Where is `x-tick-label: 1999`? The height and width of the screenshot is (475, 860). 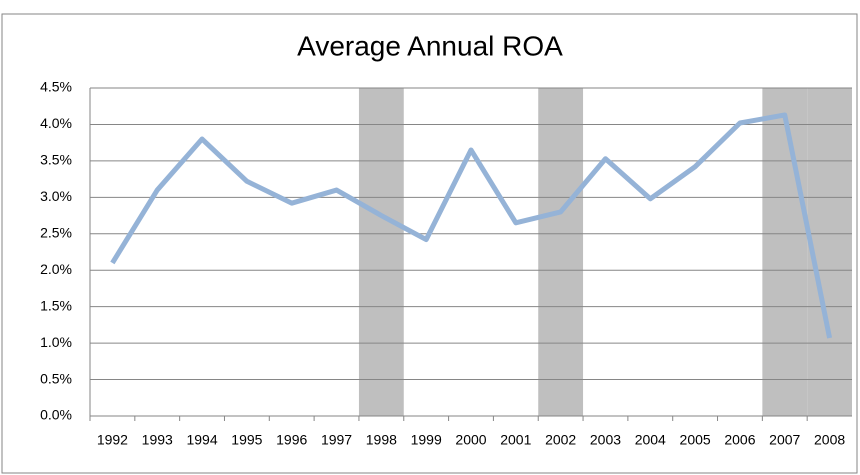 x-tick-label: 1999 is located at coordinates (426, 440).